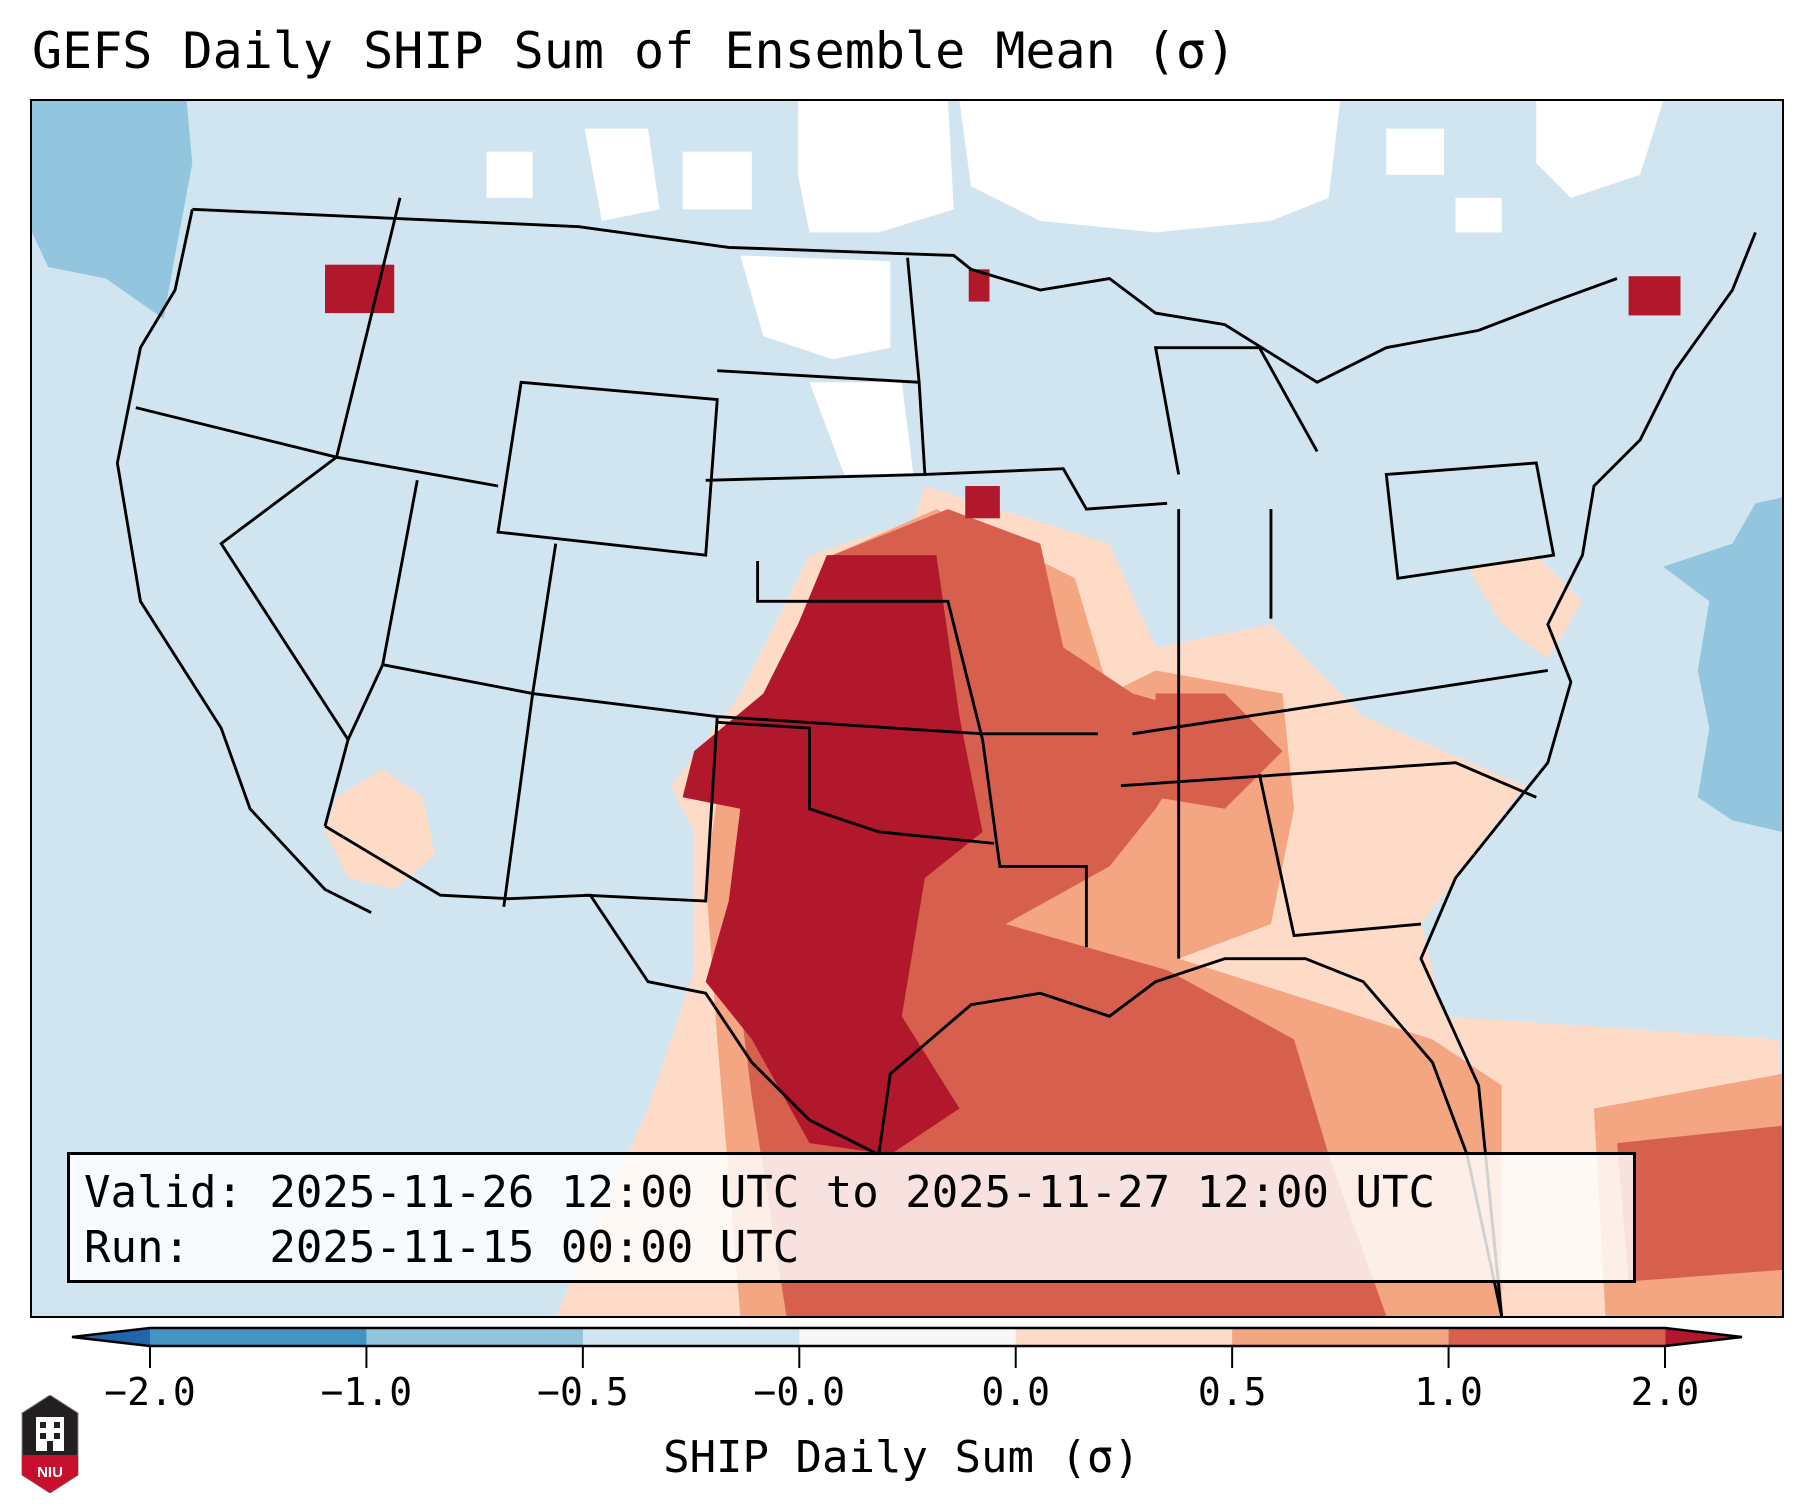 The image size is (1803, 1506). What do you see at coordinates (1190, 1136) in the screenshot?
I see `gulf-coast` at bounding box center [1190, 1136].